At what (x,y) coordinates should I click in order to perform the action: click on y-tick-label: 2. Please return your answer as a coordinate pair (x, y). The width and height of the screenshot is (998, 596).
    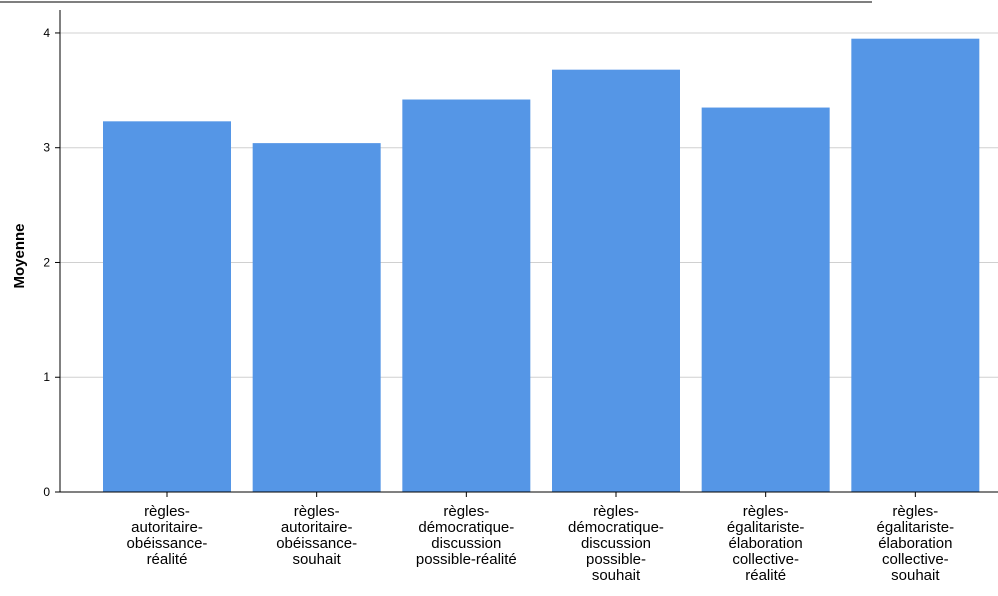
    Looking at the image, I should click on (46, 262).